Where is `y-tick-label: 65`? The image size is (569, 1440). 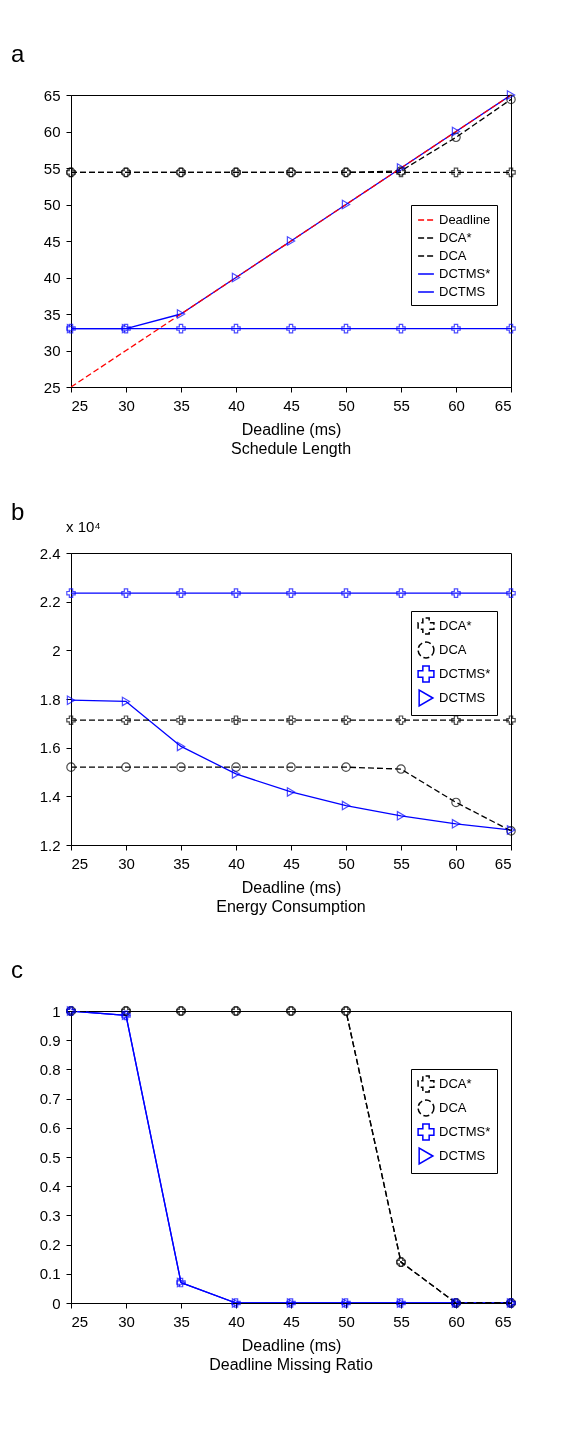
y-tick-label: 65 is located at coordinates (52, 95).